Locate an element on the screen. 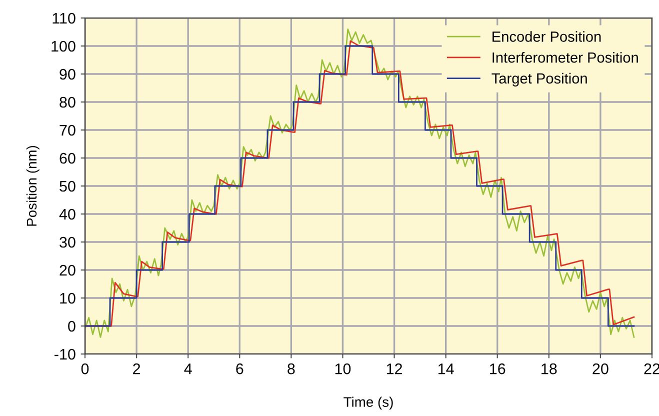  y-tick-label: 40 is located at coordinates (67, 214).